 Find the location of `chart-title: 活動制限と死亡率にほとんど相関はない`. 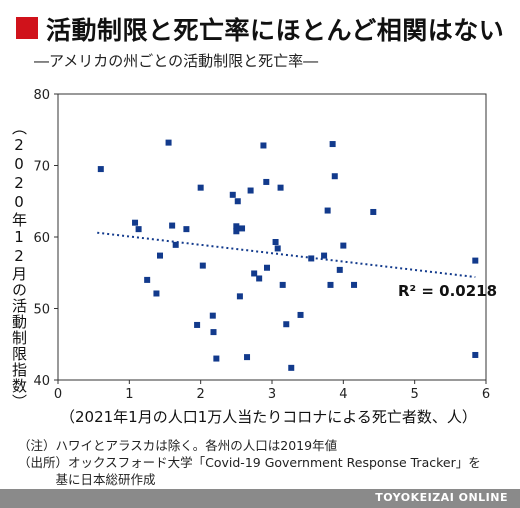

chart-title: 活動制限と死亡率にほとんど相関はない is located at coordinates (275, 30).